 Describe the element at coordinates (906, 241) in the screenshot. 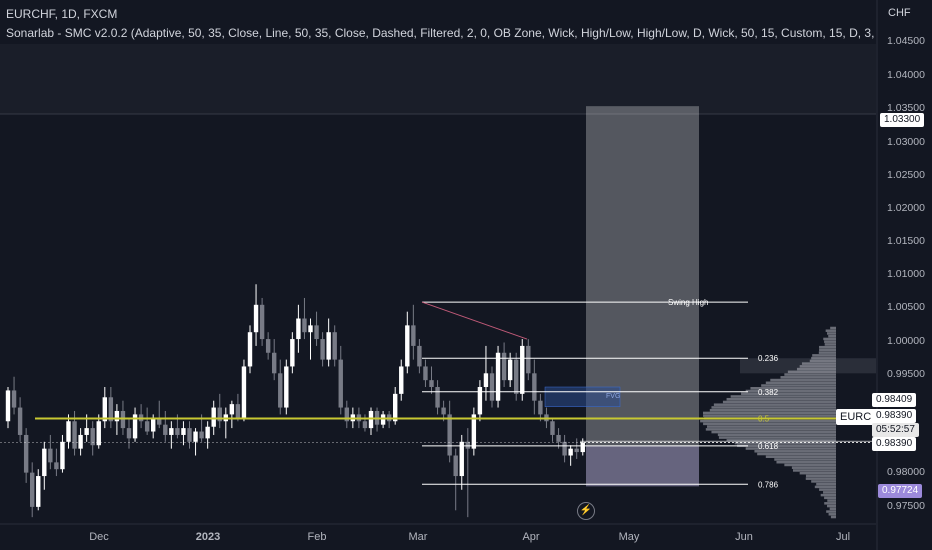

I see `y-tick-label: 1.01500` at that location.